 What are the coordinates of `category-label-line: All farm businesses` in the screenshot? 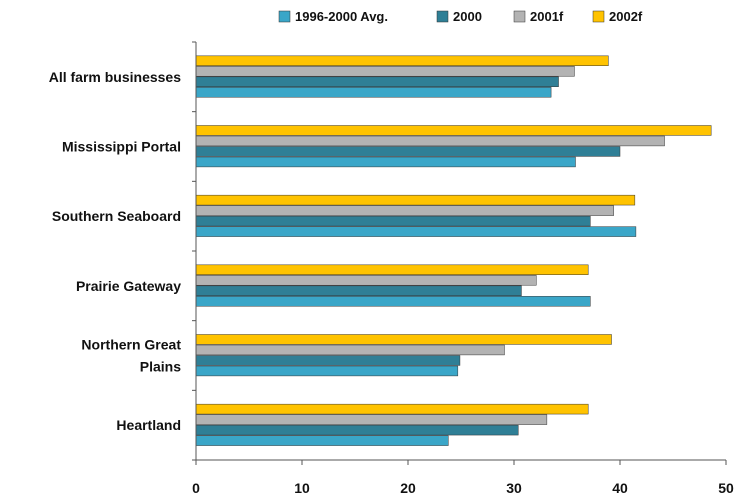 It's located at (115, 77).